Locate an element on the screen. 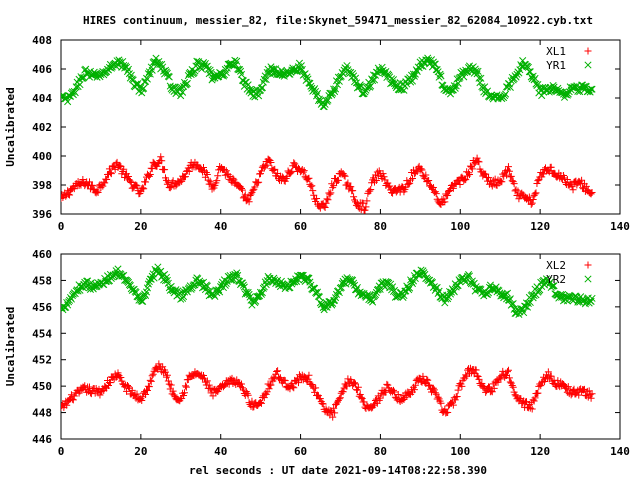 The height and width of the screenshot is (480, 640). x-tick-label: 120 is located at coordinates (540, 451).